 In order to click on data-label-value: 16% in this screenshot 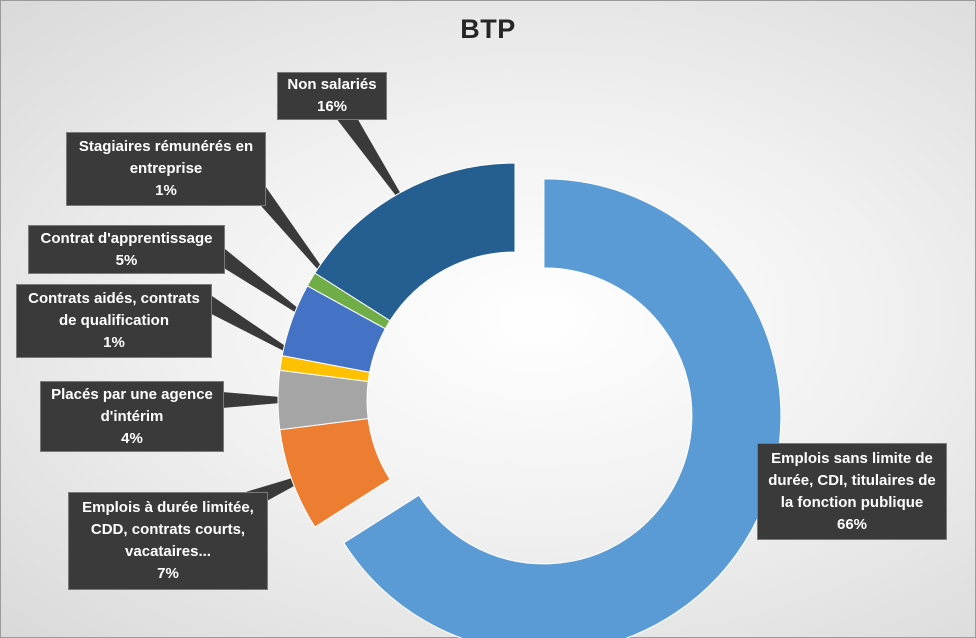, I will do `click(332, 106)`.